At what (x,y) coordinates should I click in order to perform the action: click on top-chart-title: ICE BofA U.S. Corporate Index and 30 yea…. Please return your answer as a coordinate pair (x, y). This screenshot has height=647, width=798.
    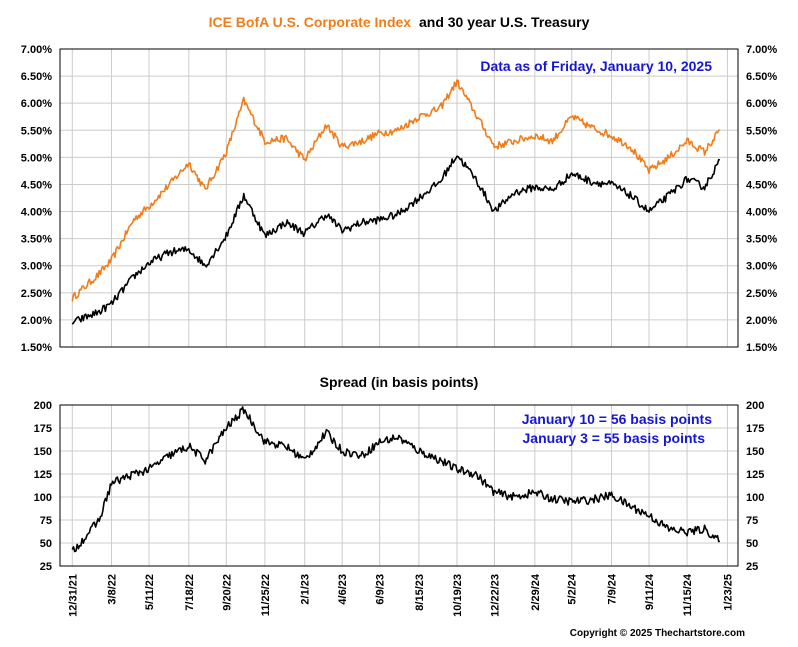
    Looking at the image, I should click on (399, 22).